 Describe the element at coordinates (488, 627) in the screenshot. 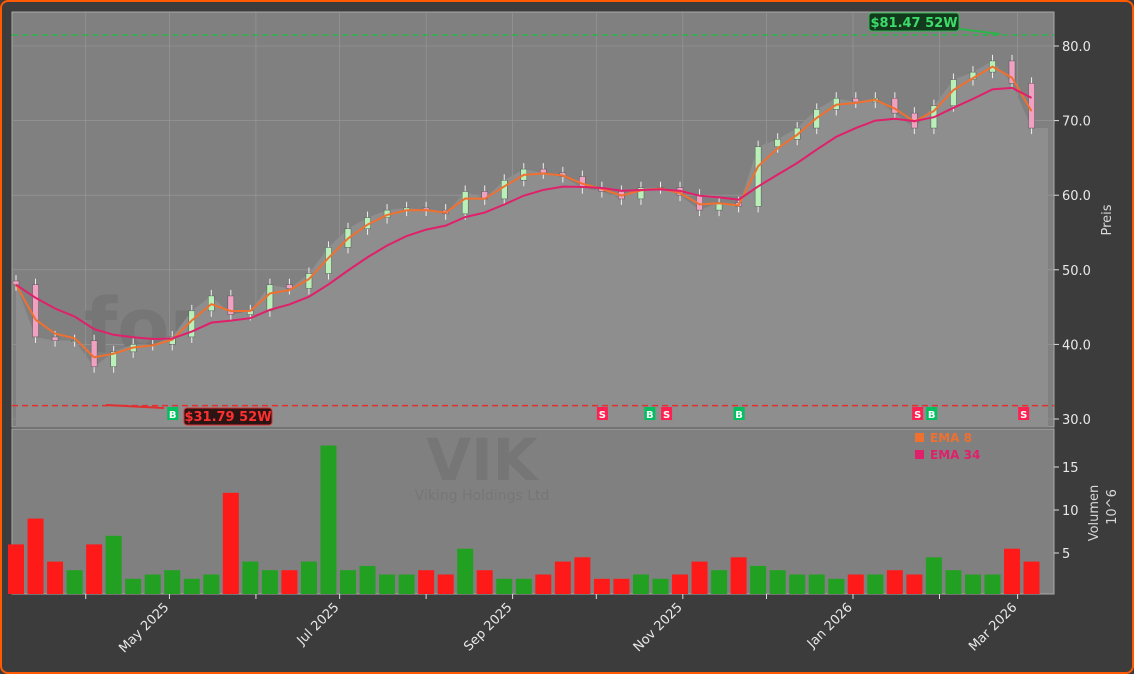

I see `x-tick-label: Sep 2025` at that location.